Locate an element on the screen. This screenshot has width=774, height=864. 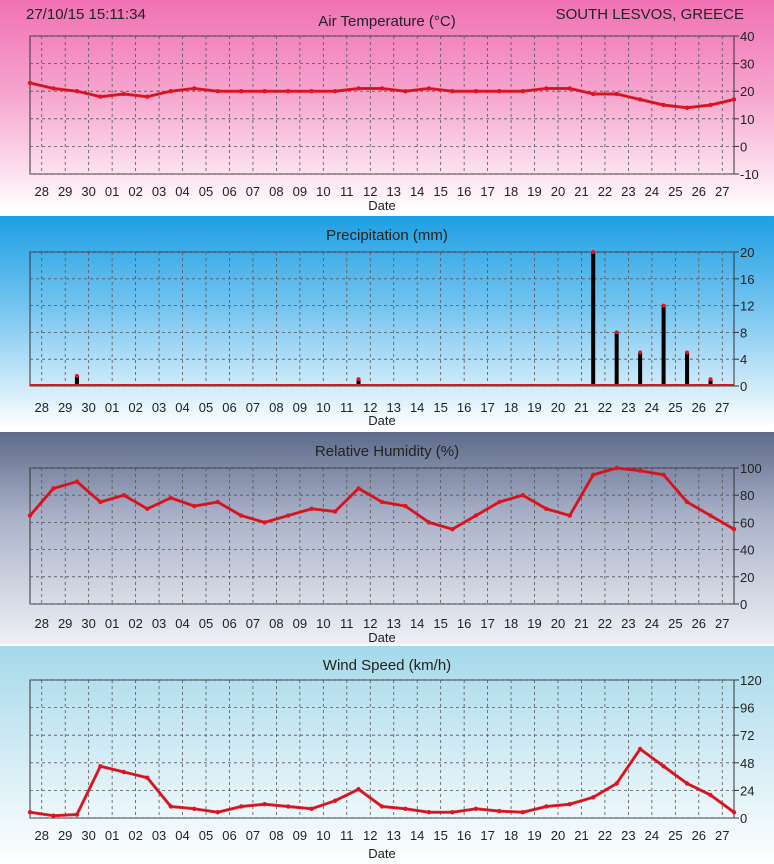
y-tick-label: 0 is located at coordinates (743, 146).